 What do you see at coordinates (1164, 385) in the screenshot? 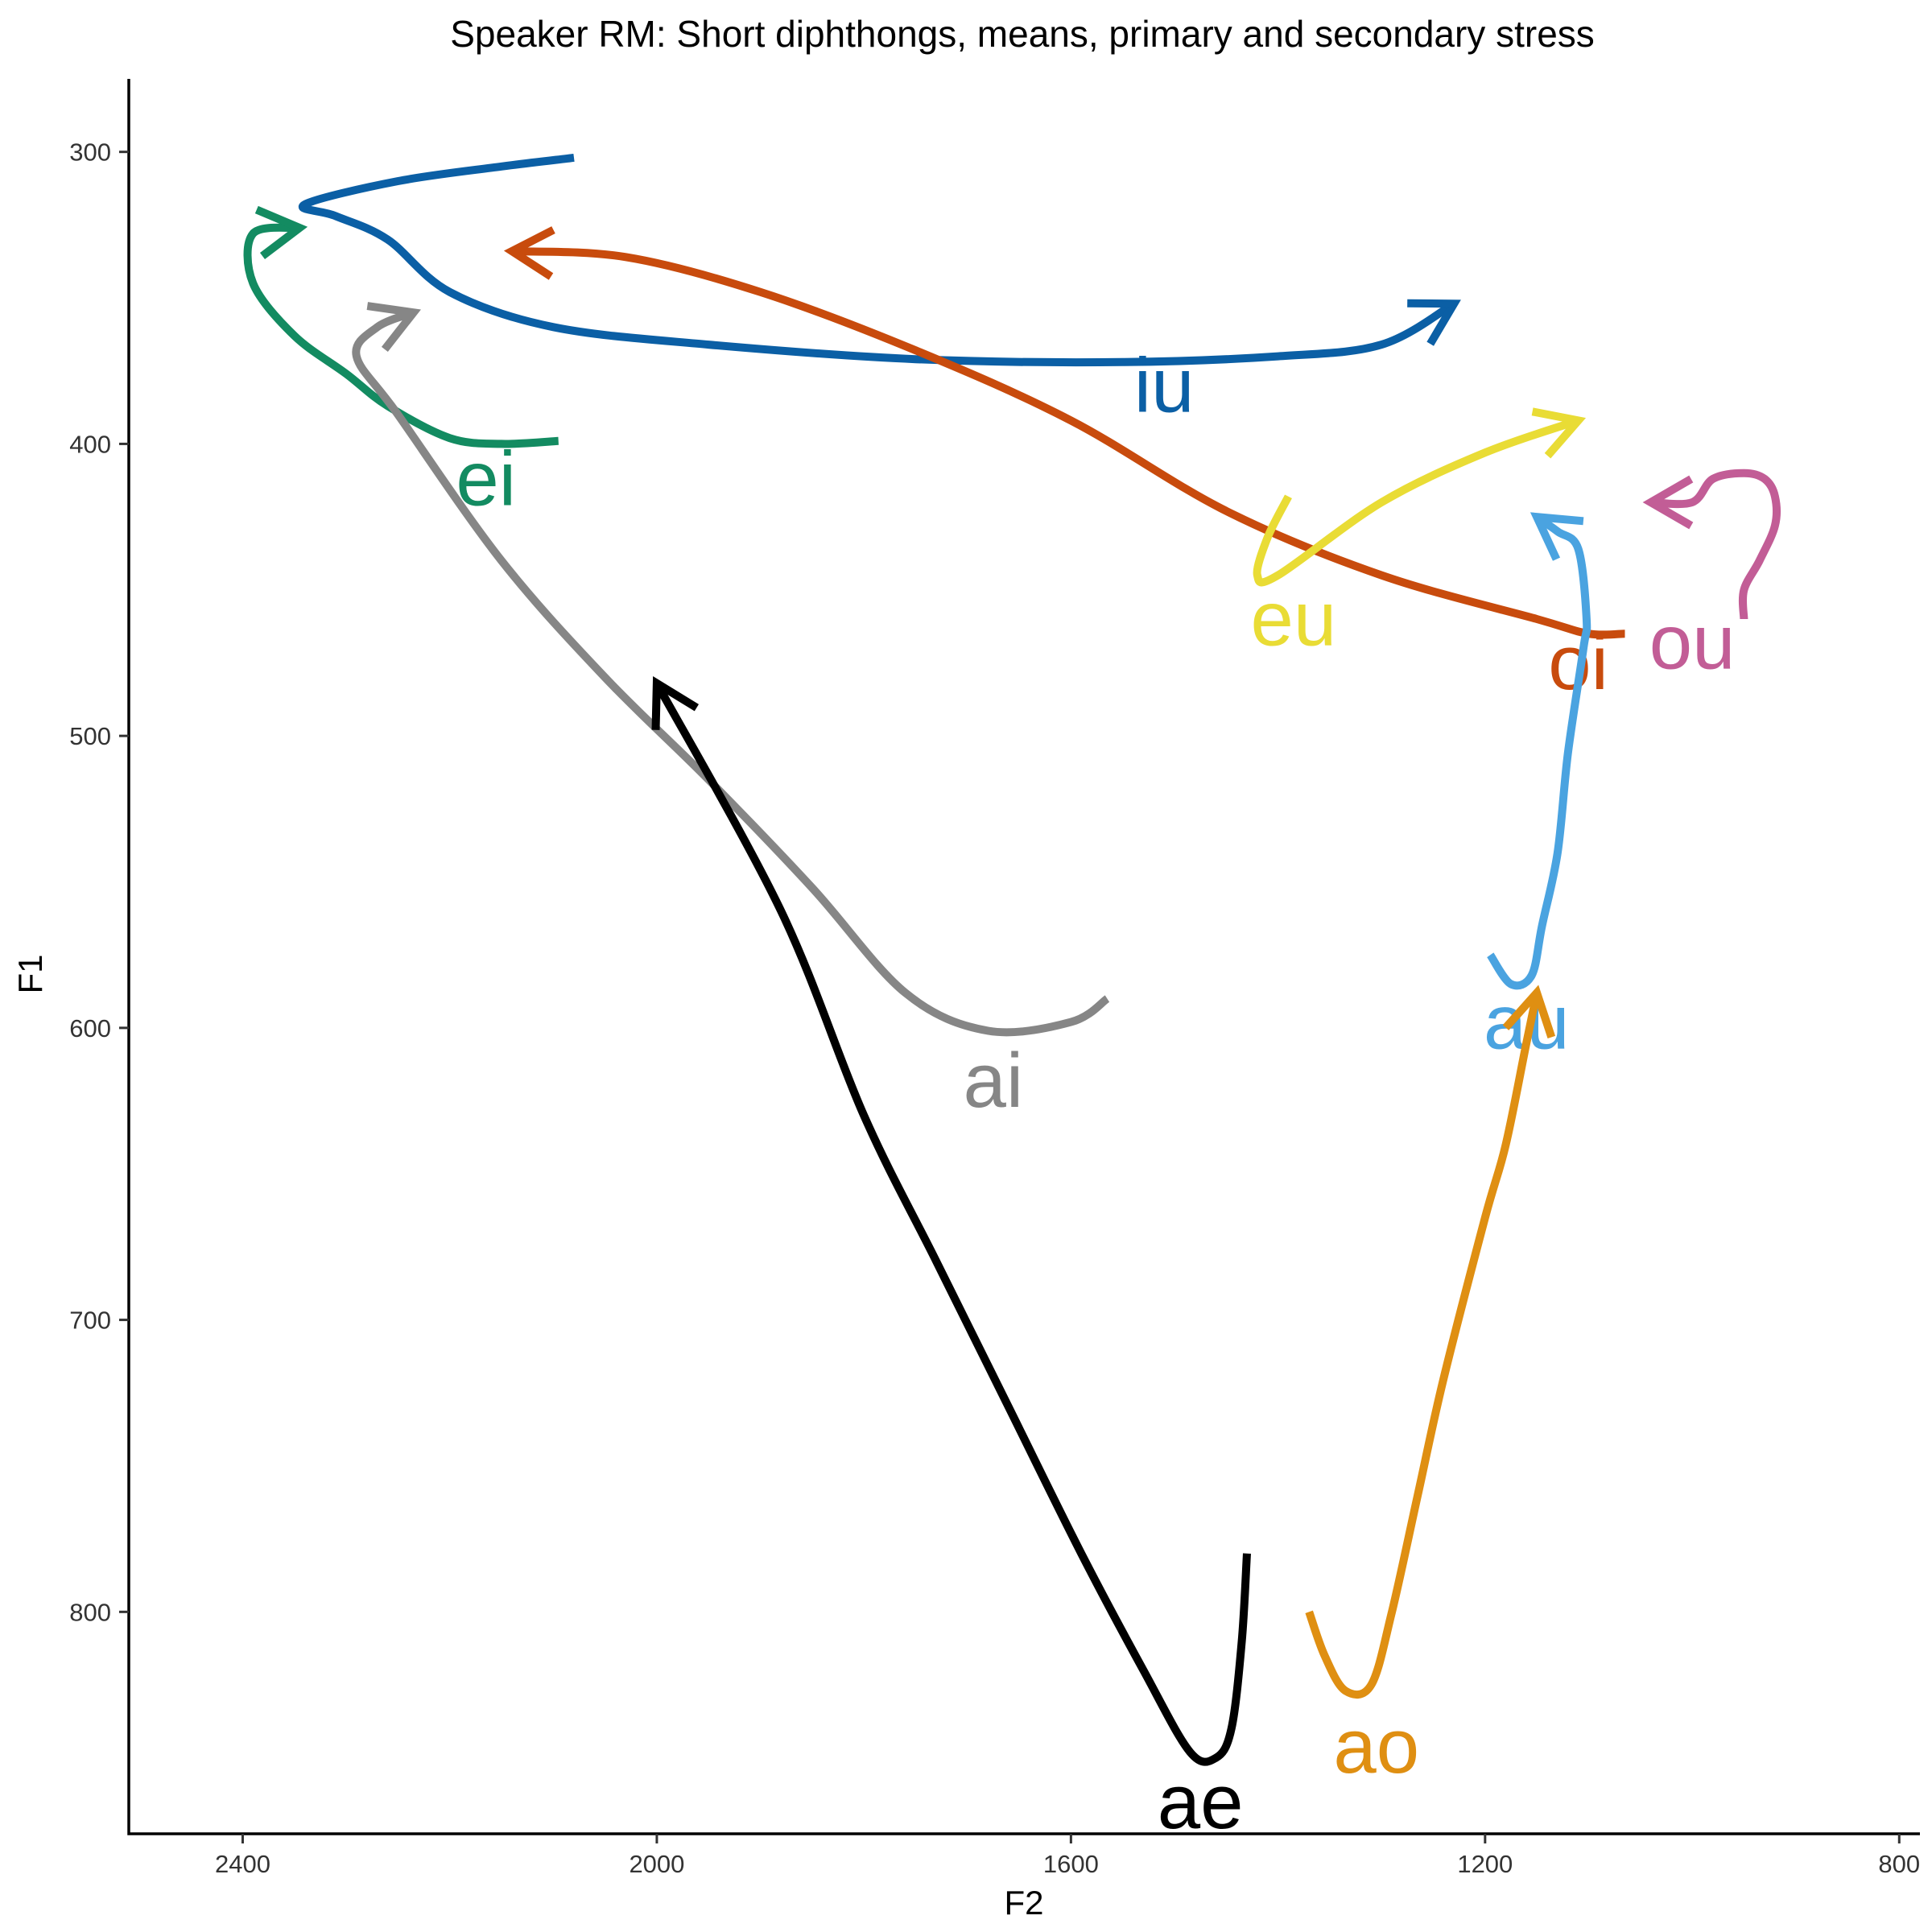
I see `label-iu: iu` at bounding box center [1164, 385].